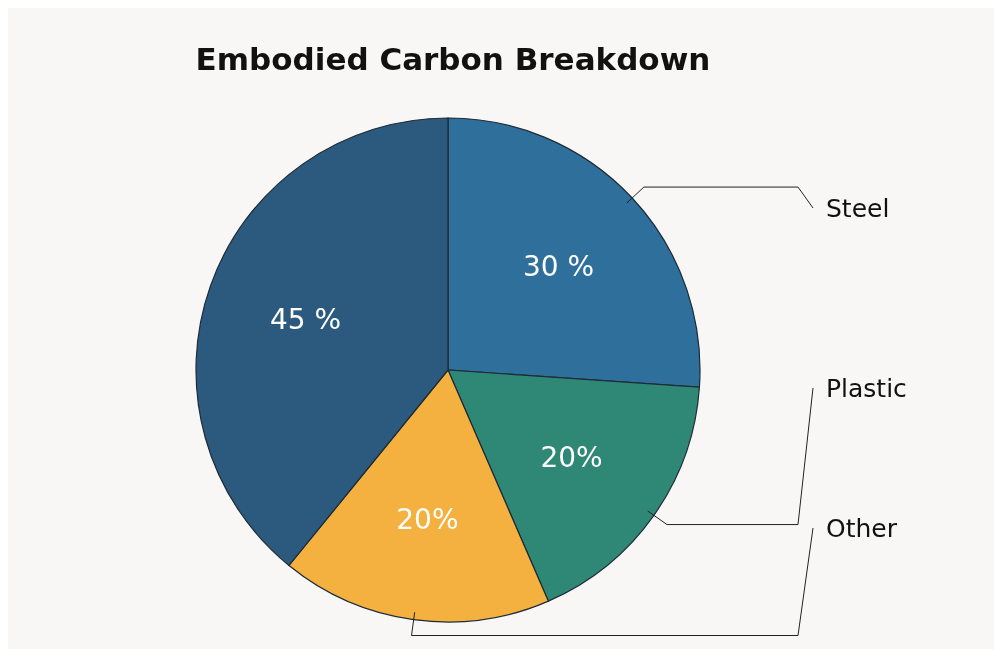 The height and width of the screenshot is (657, 1002). I want to click on slice-label: Steel, so click(858, 208).